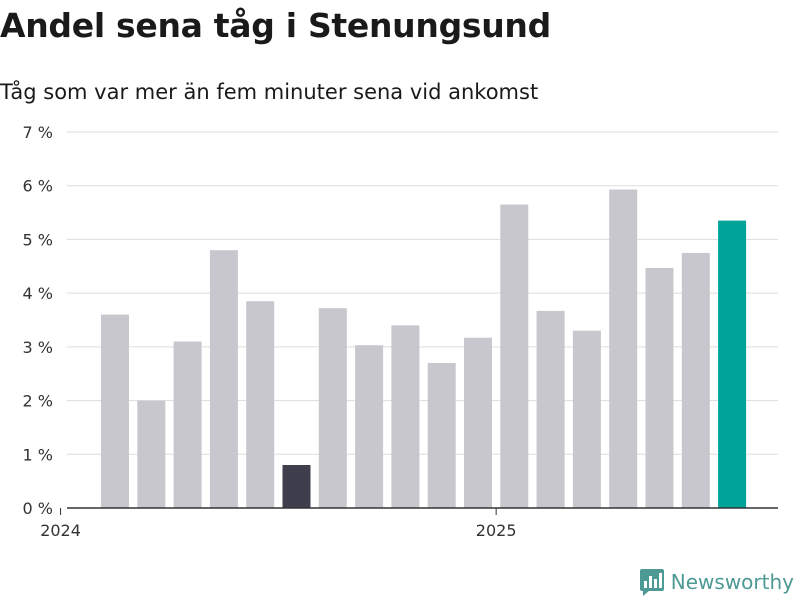 The image size is (800, 600). Describe the element at coordinates (38, 132) in the screenshot. I see `y-tick-label: 7 %` at that location.